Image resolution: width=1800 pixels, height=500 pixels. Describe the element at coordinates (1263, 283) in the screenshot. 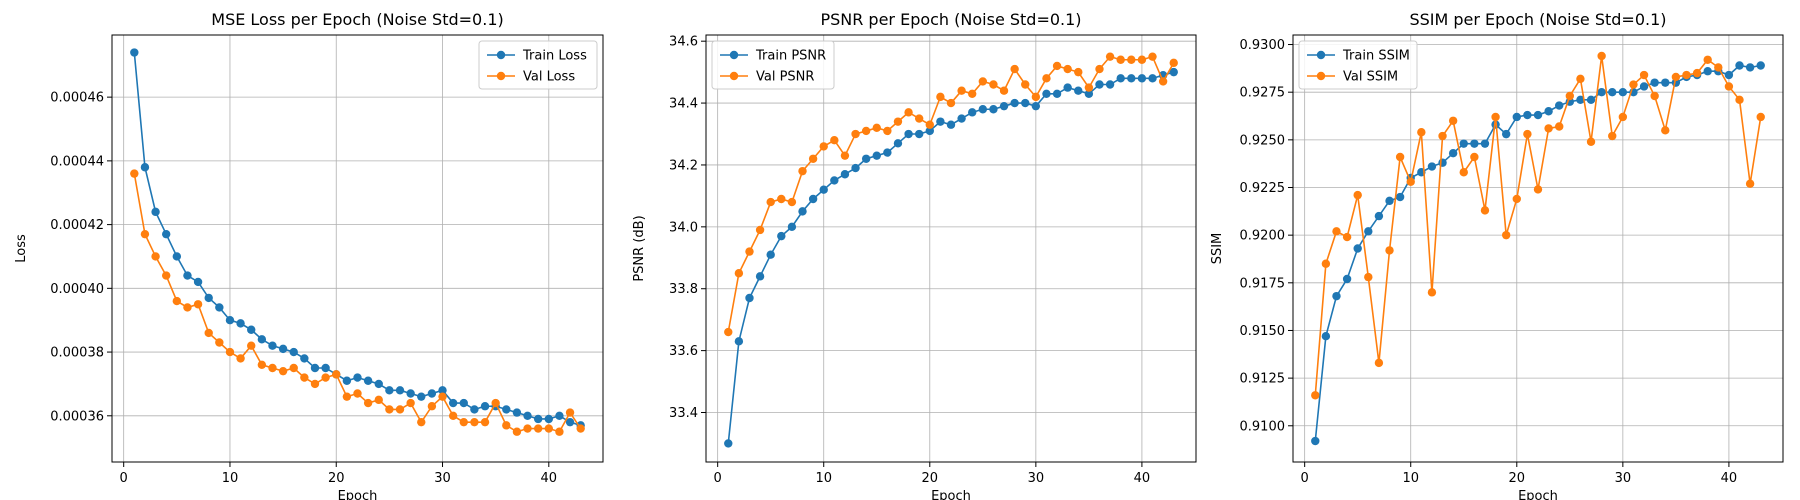

I see `y-tick-label: 0.9175` at that location.